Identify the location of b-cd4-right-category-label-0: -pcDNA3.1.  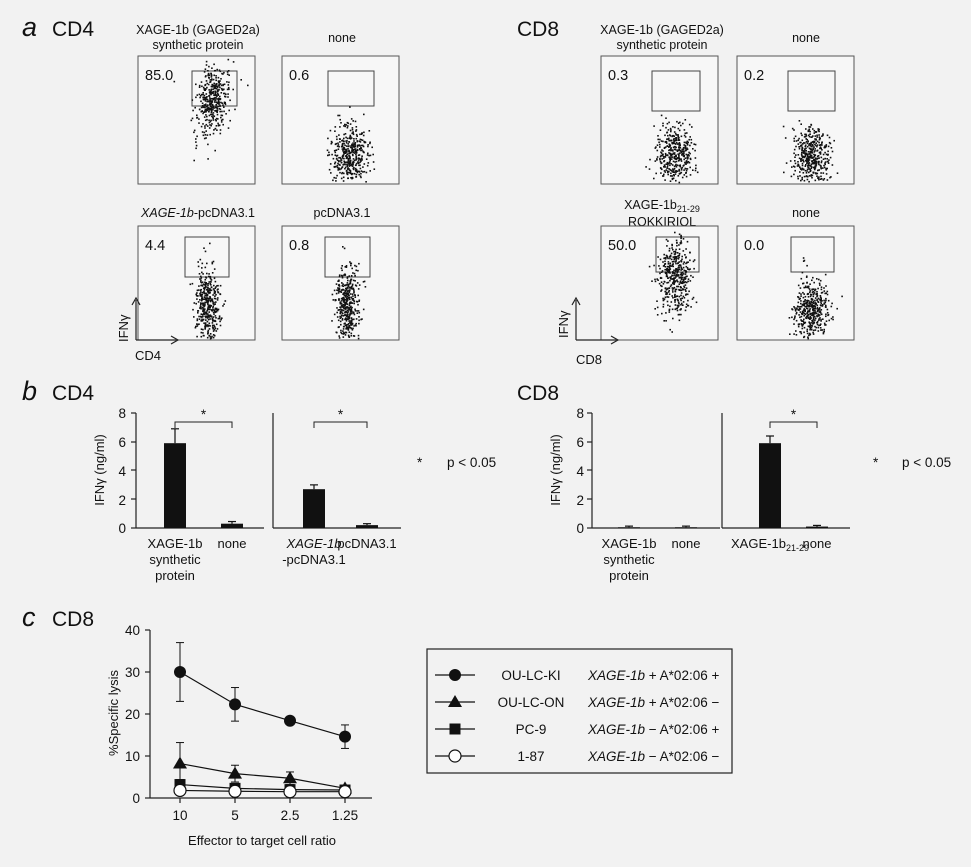
(314, 559).